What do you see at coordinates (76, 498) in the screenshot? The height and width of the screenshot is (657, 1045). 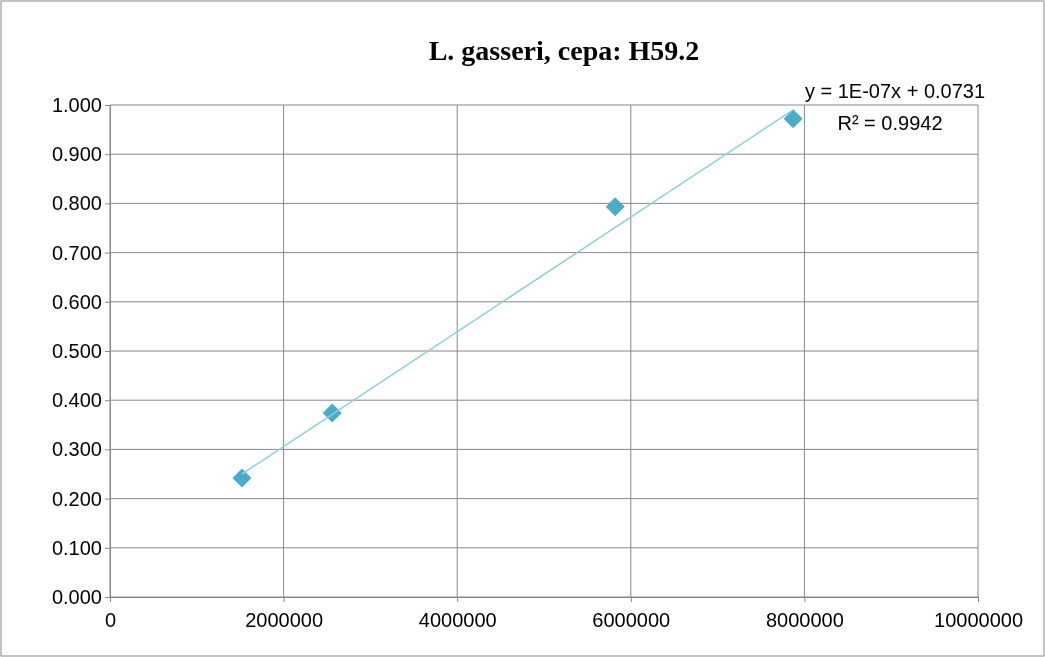 I see `y-tick-label: 0.200` at bounding box center [76, 498].